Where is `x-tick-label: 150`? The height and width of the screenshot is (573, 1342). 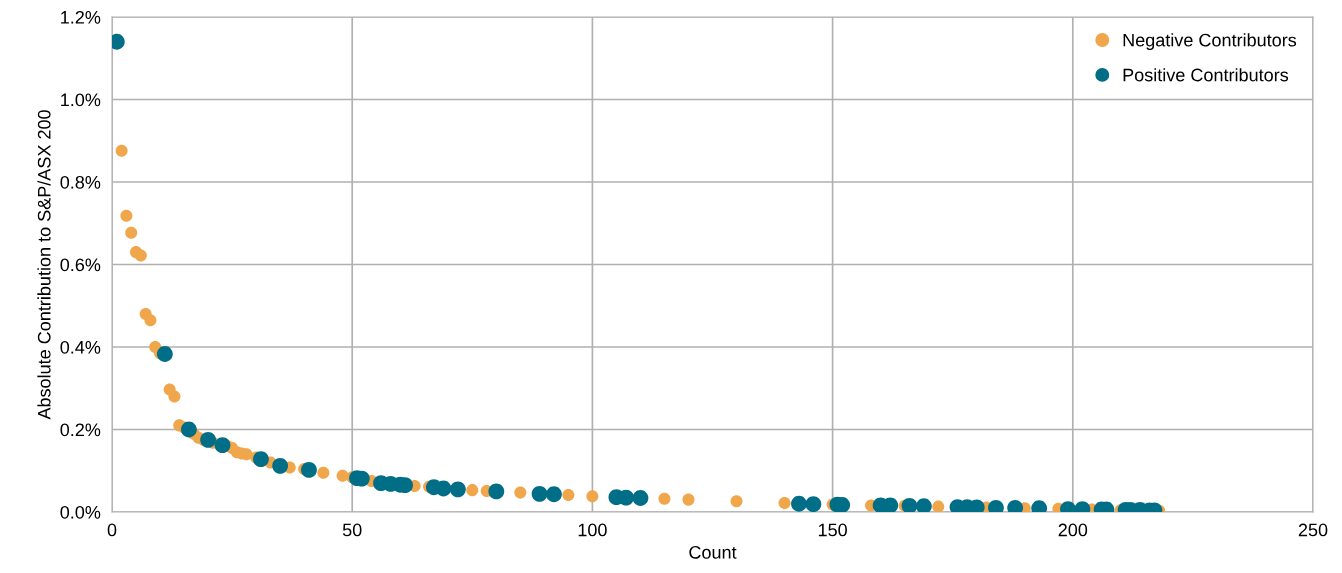 x-tick-label: 150 is located at coordinates (832, 530).